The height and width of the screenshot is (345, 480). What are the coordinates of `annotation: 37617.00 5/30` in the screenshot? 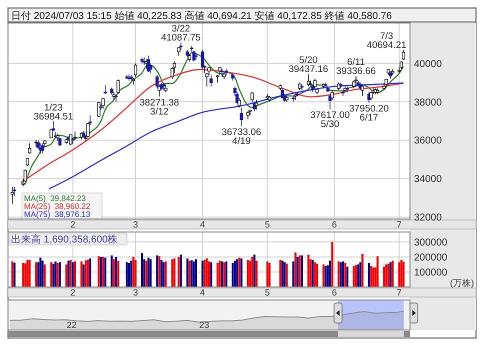 It's located at (330, 120).